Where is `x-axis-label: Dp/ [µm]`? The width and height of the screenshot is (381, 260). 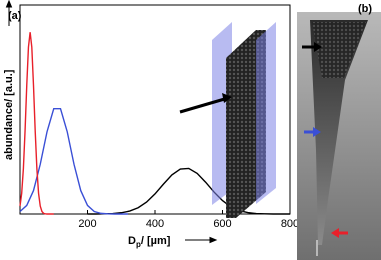
x-axis-label: Dp/ [µm] is located at coordinates (149, 242).